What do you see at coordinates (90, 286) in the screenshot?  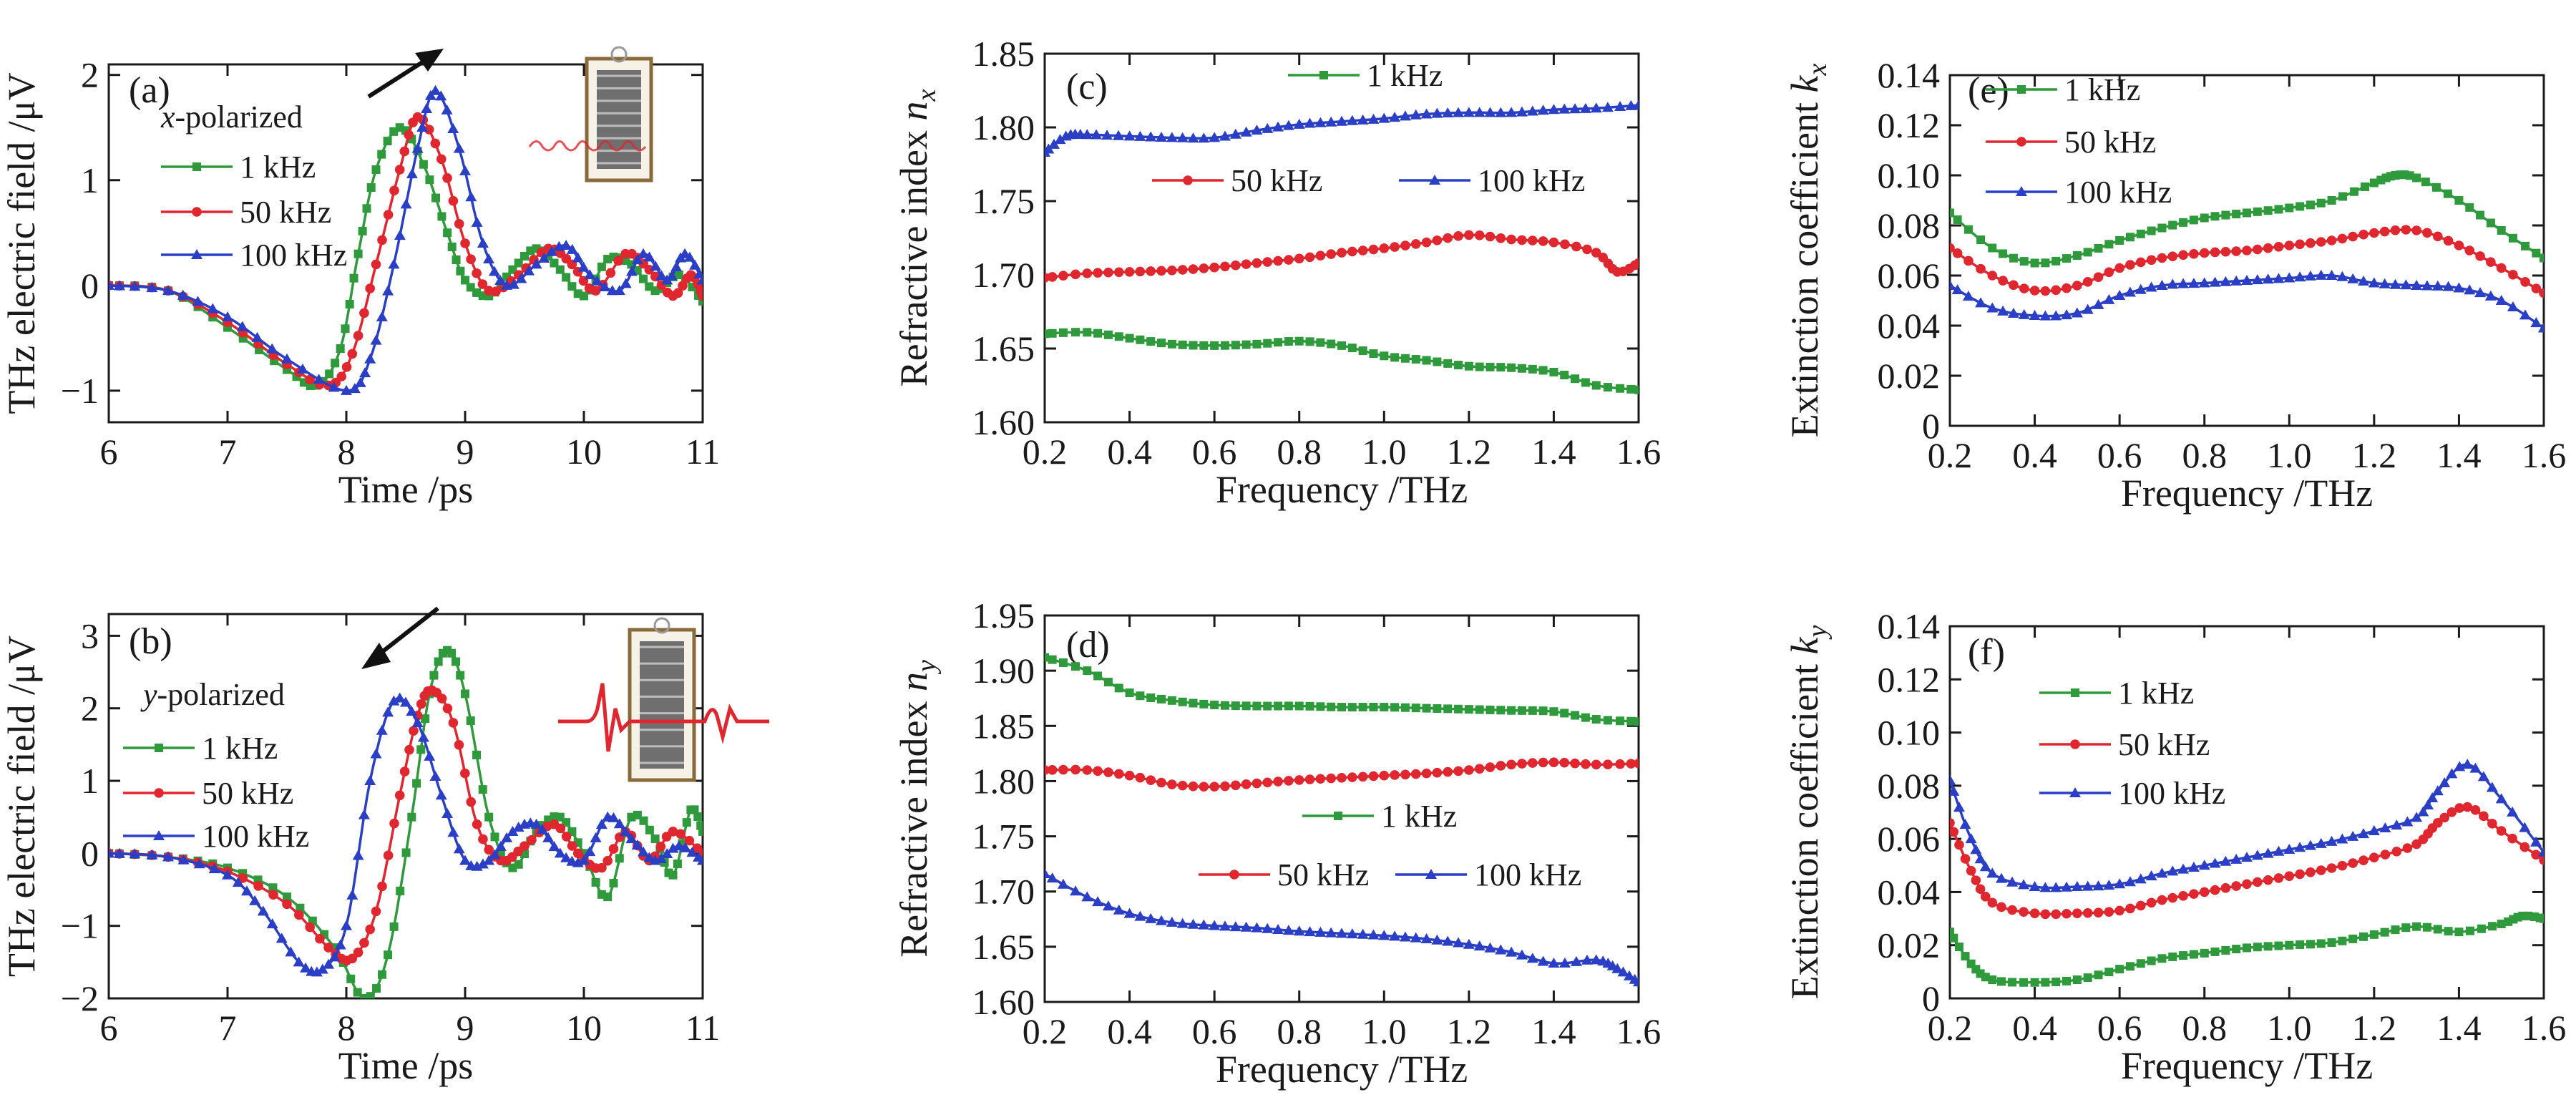 I see `y-tick-label: 0` at bounding box center [90, 286].